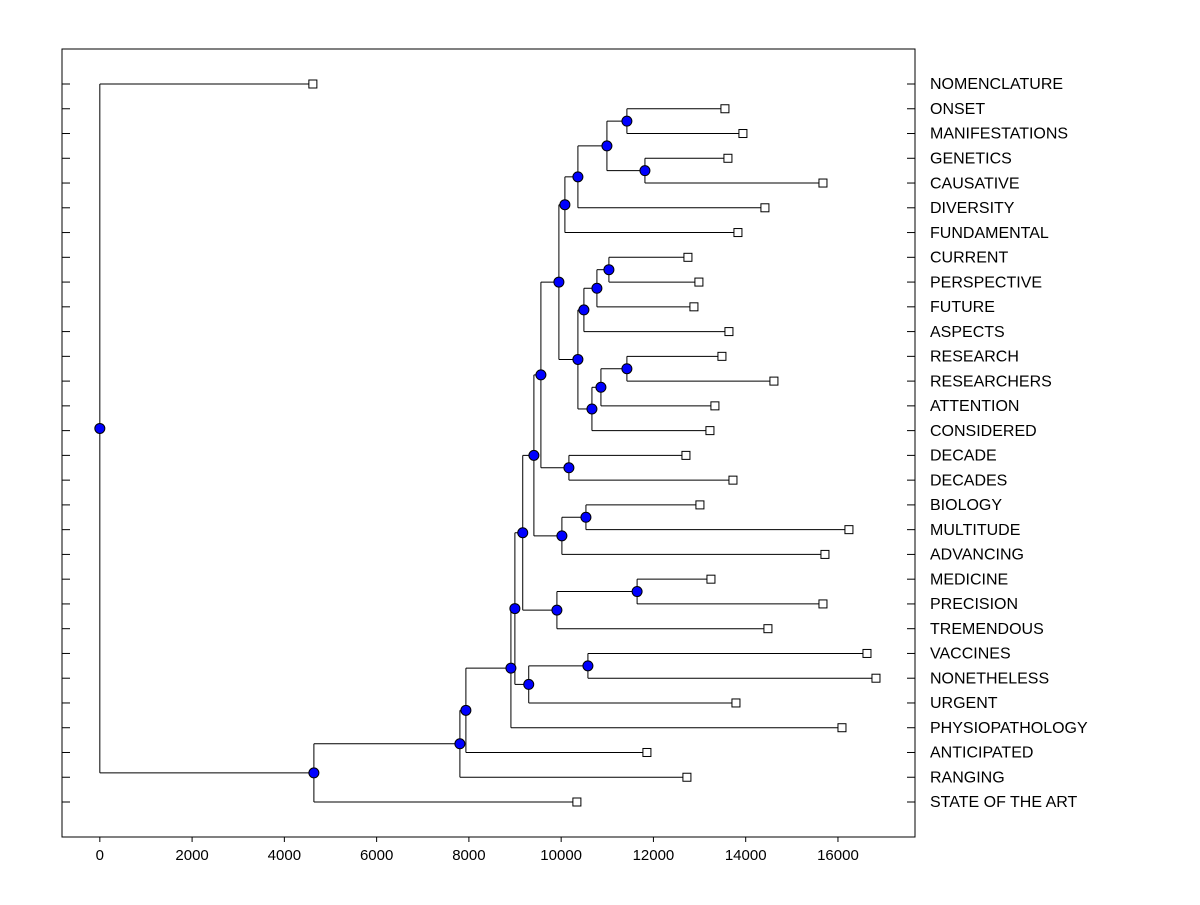 This screenshot has width=1200, height=905. Describe the element at coordinates (974, 406) in the screenshot. I see `leaf-label: ATTENTION` at that location.